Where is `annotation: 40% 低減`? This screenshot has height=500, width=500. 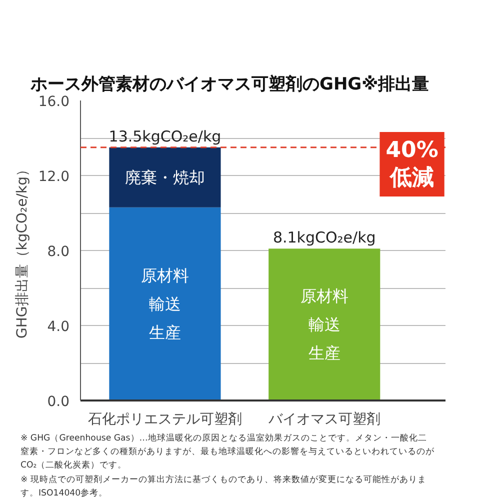
annotation: 40% 低減 is located at coordinates (412, 164).